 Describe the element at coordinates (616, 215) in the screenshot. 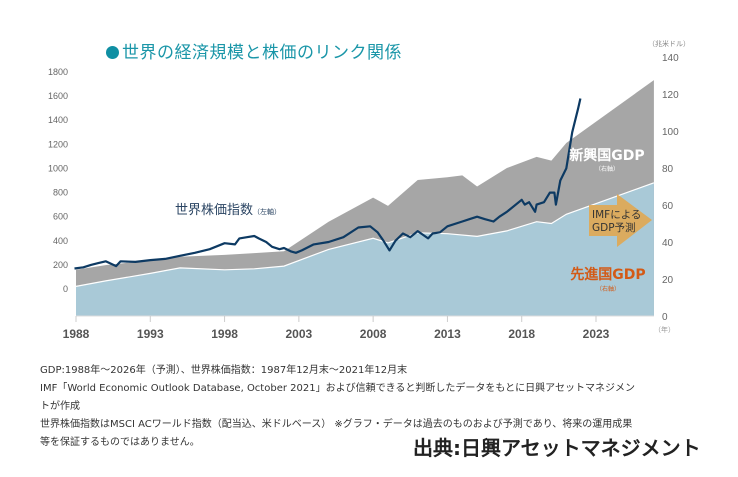

I see `imf-forecast-label: IMFによる` at that location.